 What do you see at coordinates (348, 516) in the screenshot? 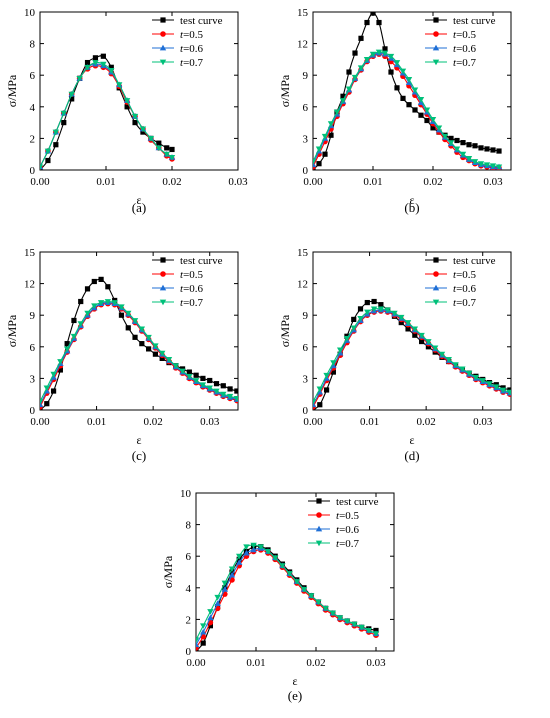
I see `legend-label: t=0.5` at bounding box center [348, 516].